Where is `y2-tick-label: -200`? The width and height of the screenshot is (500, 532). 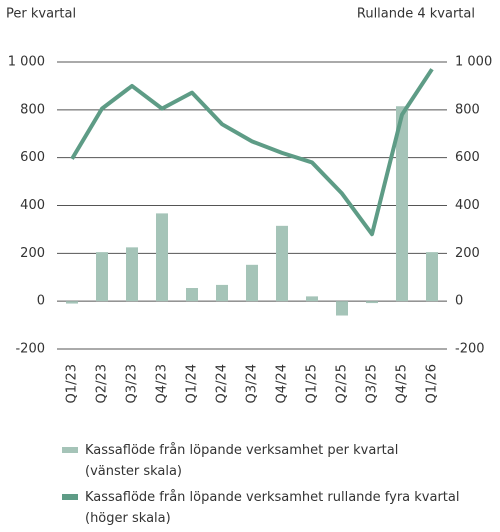
y2-tick-label: -200 is located at coordinates (470, 349).